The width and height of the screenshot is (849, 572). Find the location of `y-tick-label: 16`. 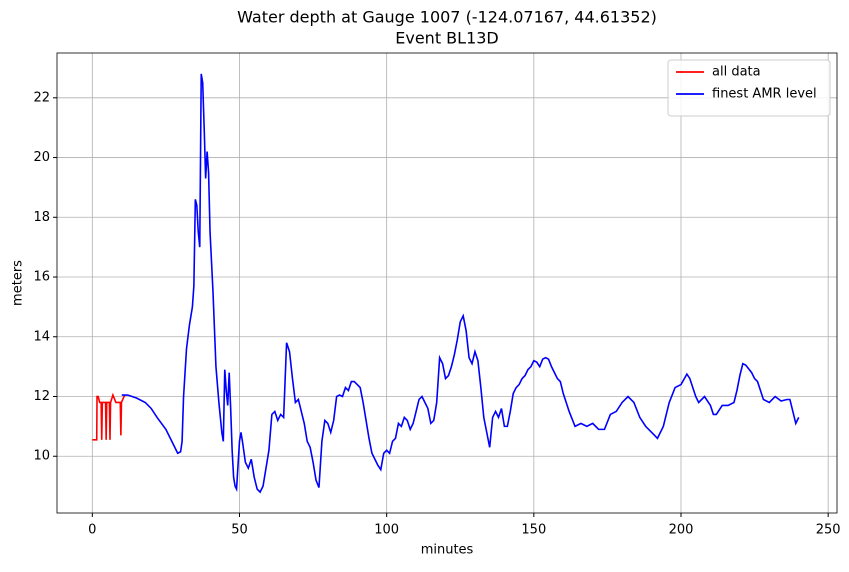

y-tick-label: 16 is located at coordinates (41, 277).